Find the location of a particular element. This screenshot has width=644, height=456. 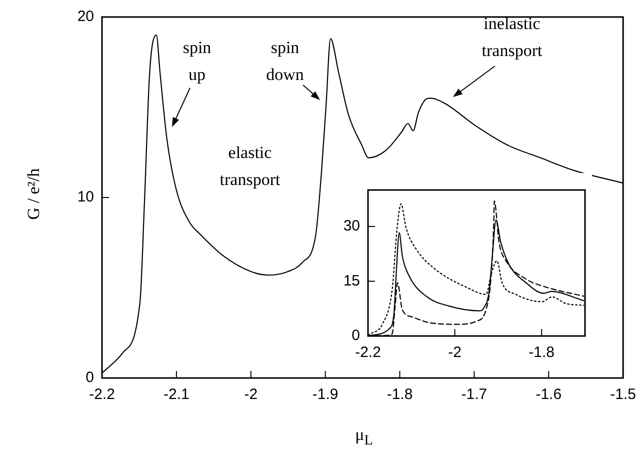

y-axis-title: G / e²/h is located at coordinates (34, 194).